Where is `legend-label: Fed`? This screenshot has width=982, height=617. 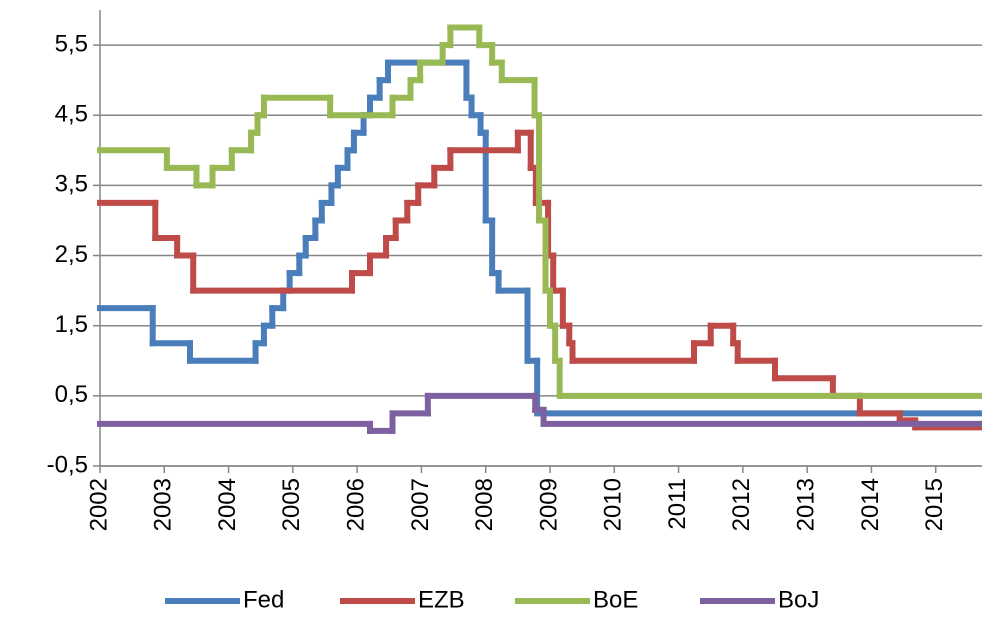 legend-label: Fed is located at coordinates (263, 599).